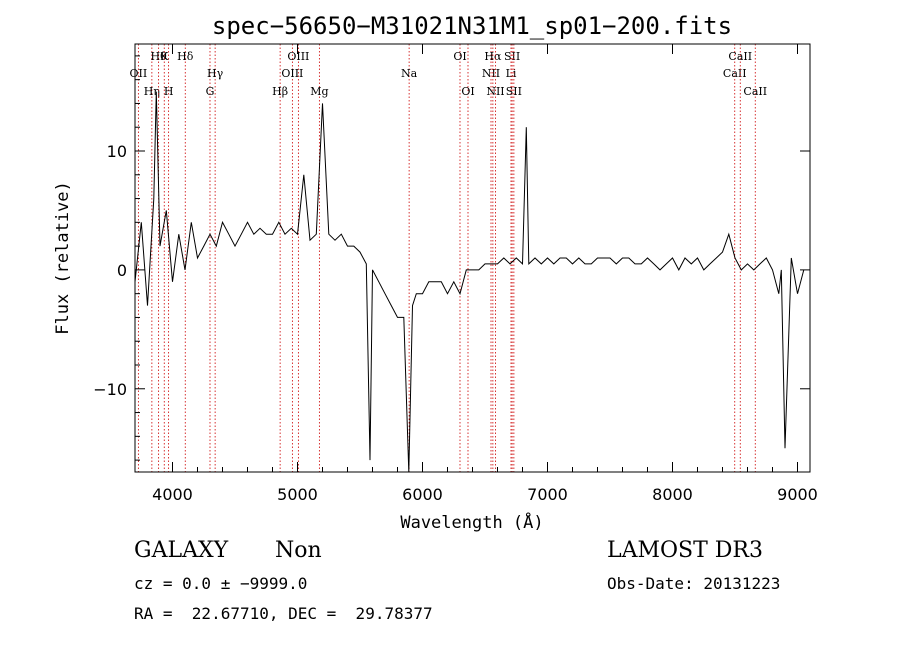 The image size is (900, 649). I want to click on x-tick-label-4: 8000, so click(672, 494).